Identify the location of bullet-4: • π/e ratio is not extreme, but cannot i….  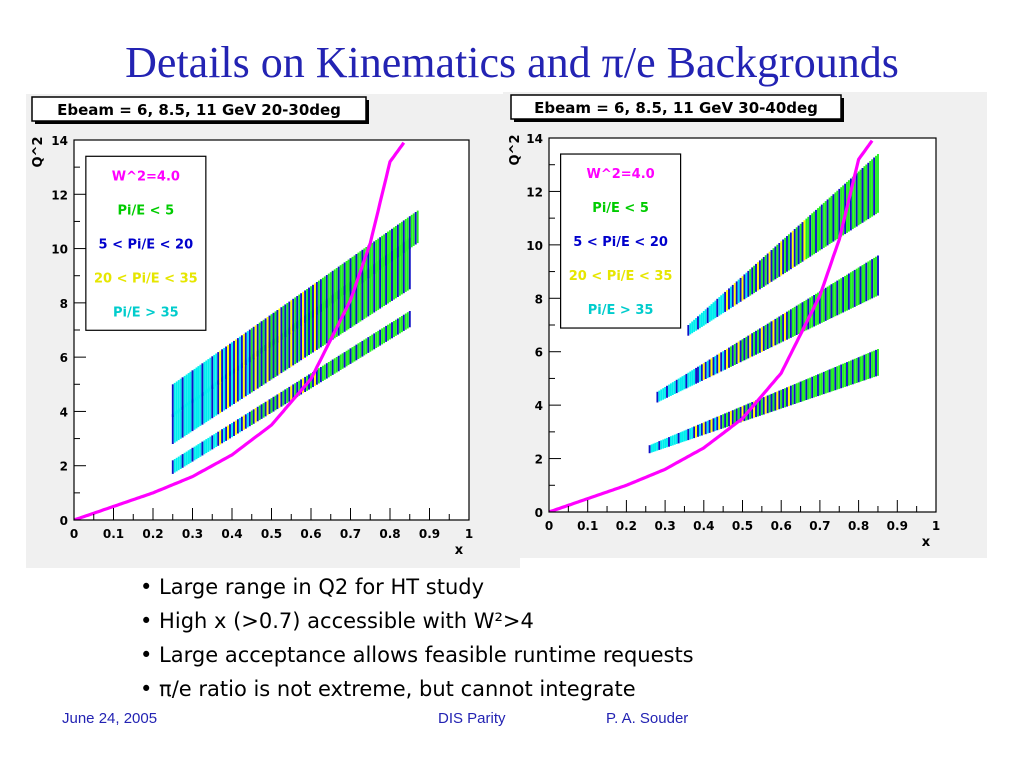
(388, 689).